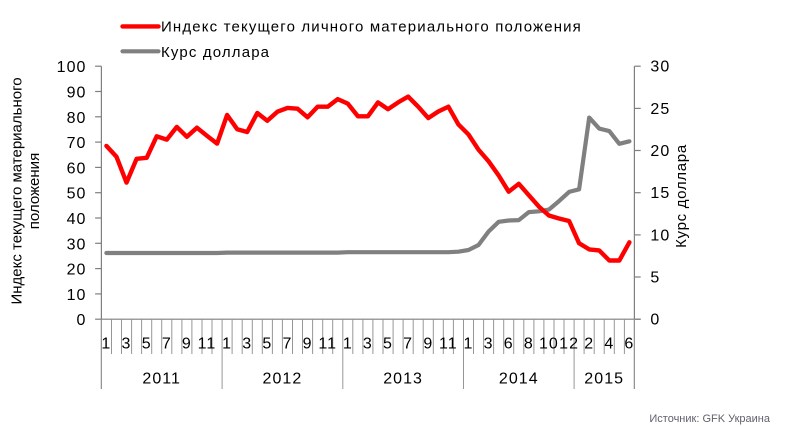 Image resolution: width=788 pixels, height=427 pixels. What do you see at coordinates (609, 344) in the screenshot?
I see `svg-text: 4` at bounding box center [609, 344].